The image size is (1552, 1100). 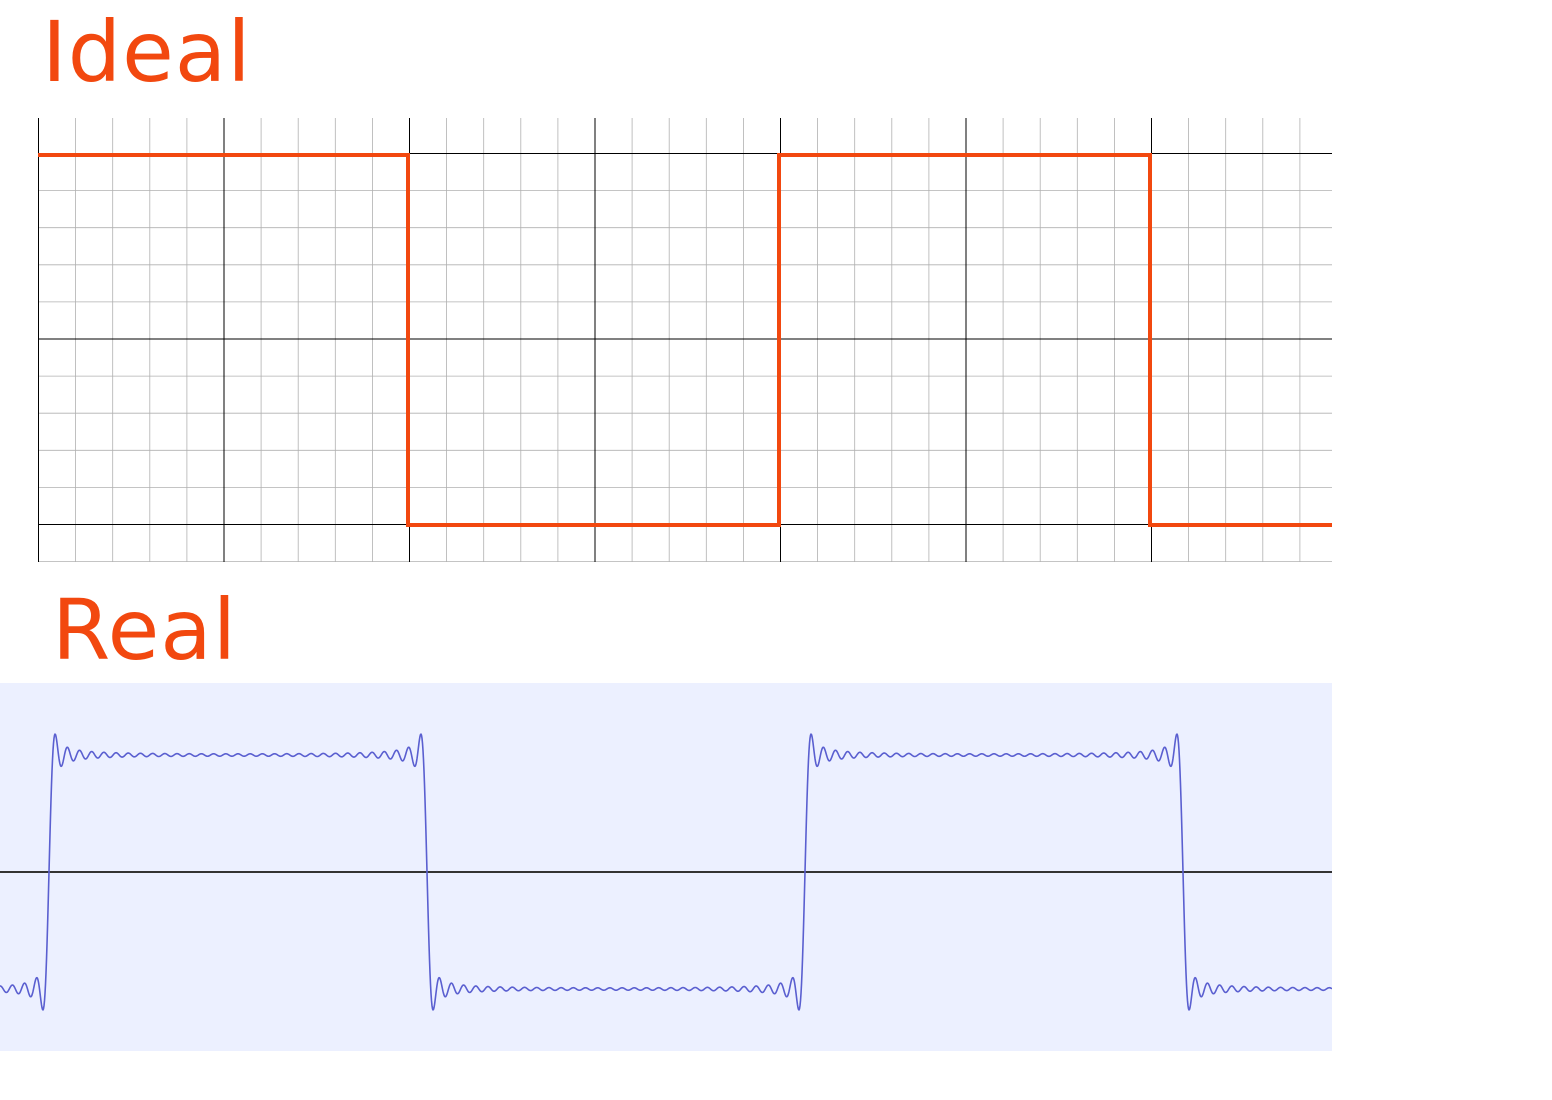 I want to click on ideal-title: Ideal, so click(x=147, y=52).